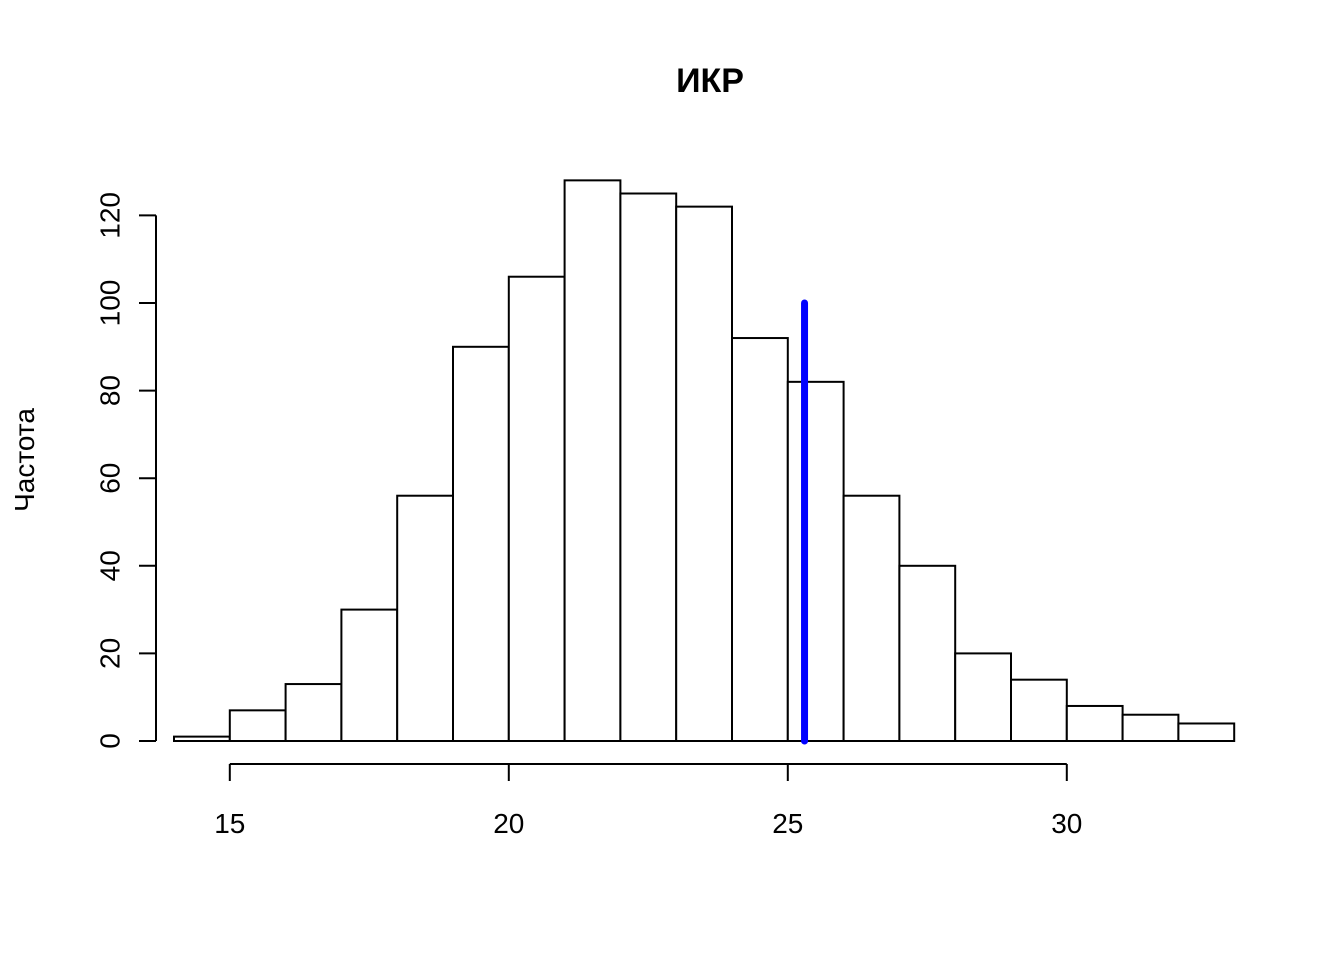 Image resolution: width=1344 pixels, height=960 pixels. What do you see at coordinates (110, 565) in the screenshot?
I see `y-tick-label: 40` at bounding box center [110, 565].